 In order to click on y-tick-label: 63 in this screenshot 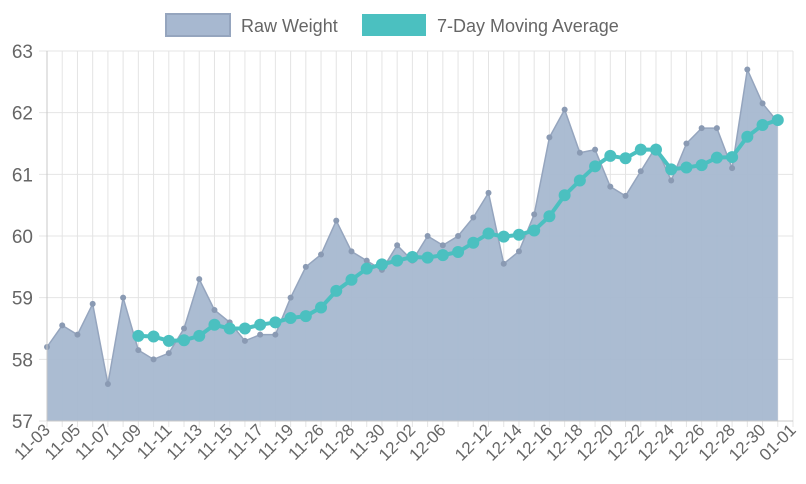, I will do `click(22, 52)`.